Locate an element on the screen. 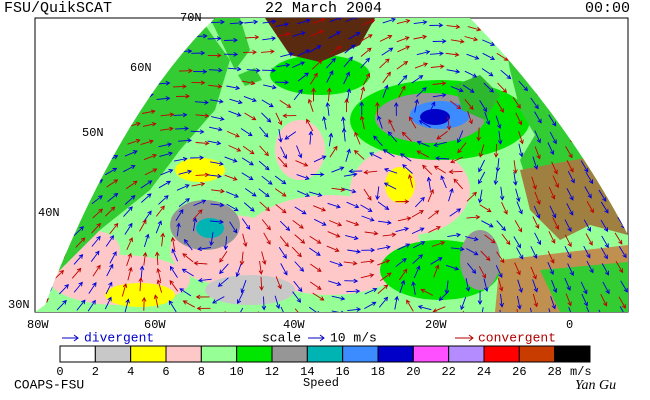 The image size is (650, 400). colorbar-tick-label: 20 is located at coordinates (413, 372).